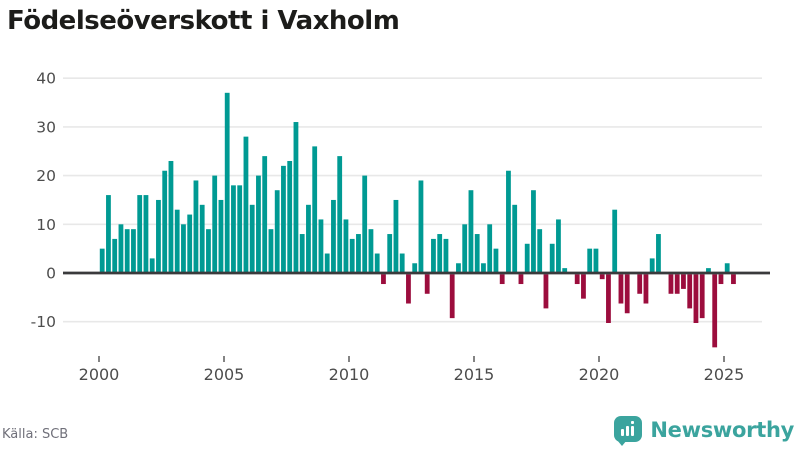  What do you see at coordinates (99, 374) in the screenshot?
I see `x-tick-label: 2000` at bounding box center [99, 374].